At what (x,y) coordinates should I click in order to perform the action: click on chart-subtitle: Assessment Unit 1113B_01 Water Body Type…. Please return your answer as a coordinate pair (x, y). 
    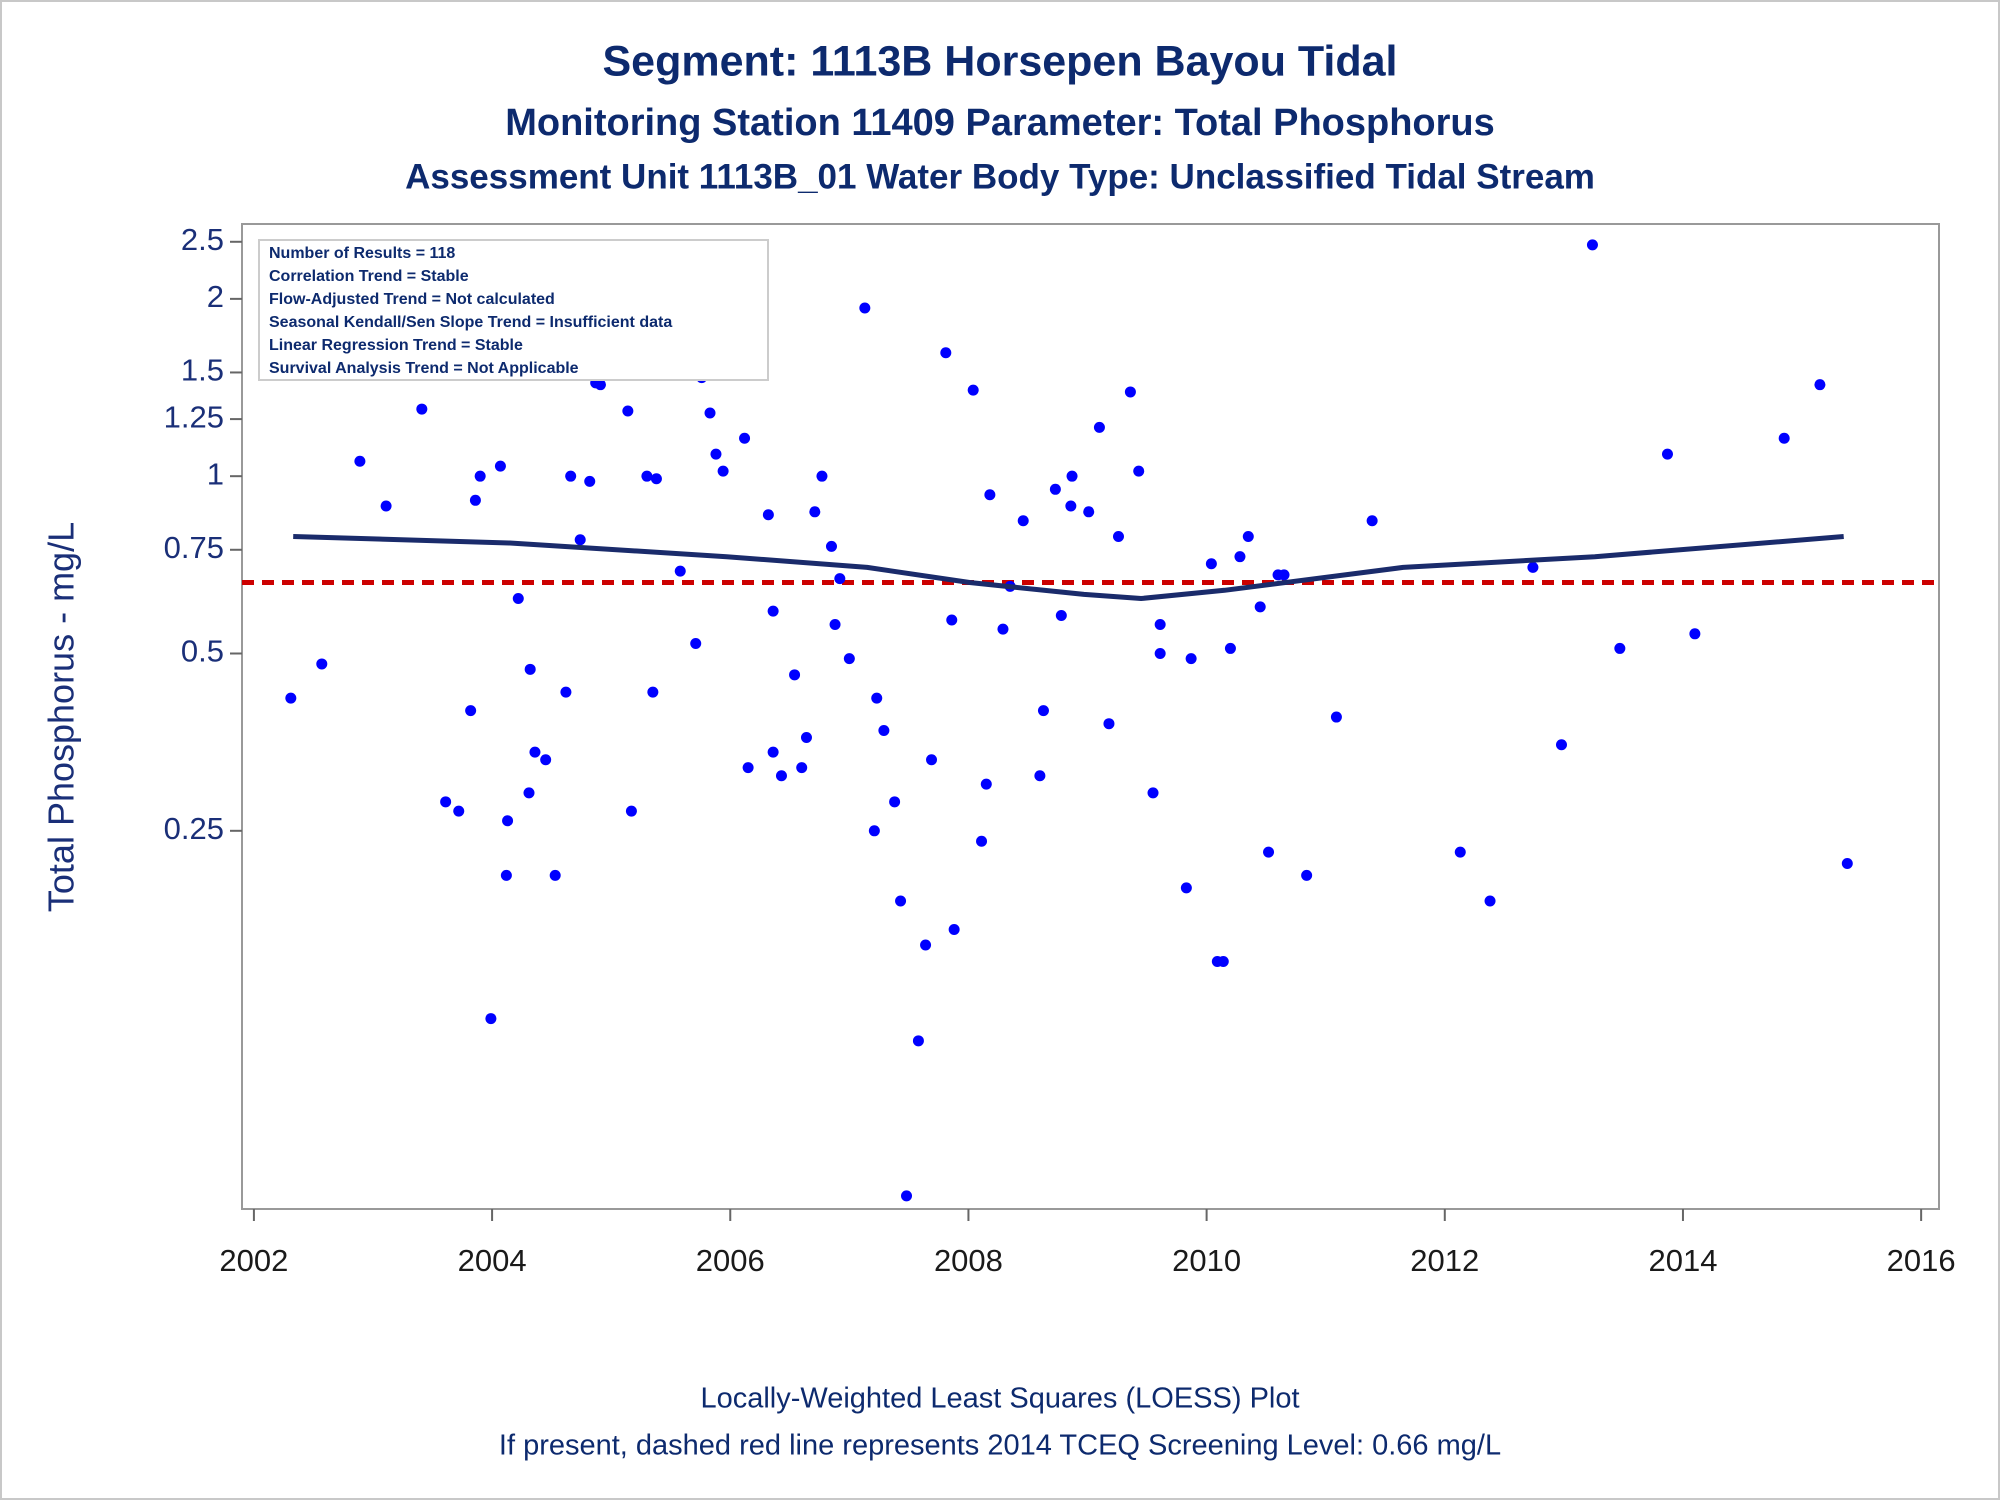
    Looking at the image, I should click on (1000, 176).